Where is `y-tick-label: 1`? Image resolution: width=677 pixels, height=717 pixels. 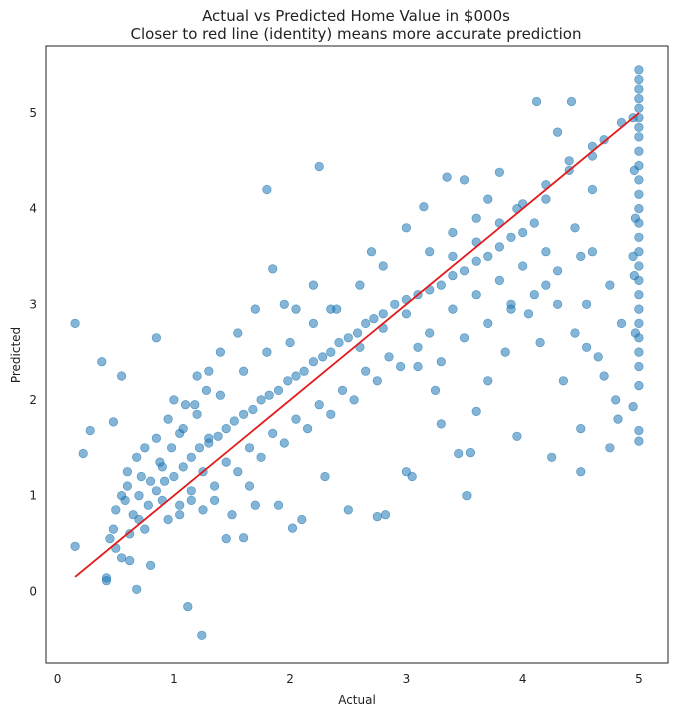
y-tick-label: 1 is located at coordinates (33, 496).